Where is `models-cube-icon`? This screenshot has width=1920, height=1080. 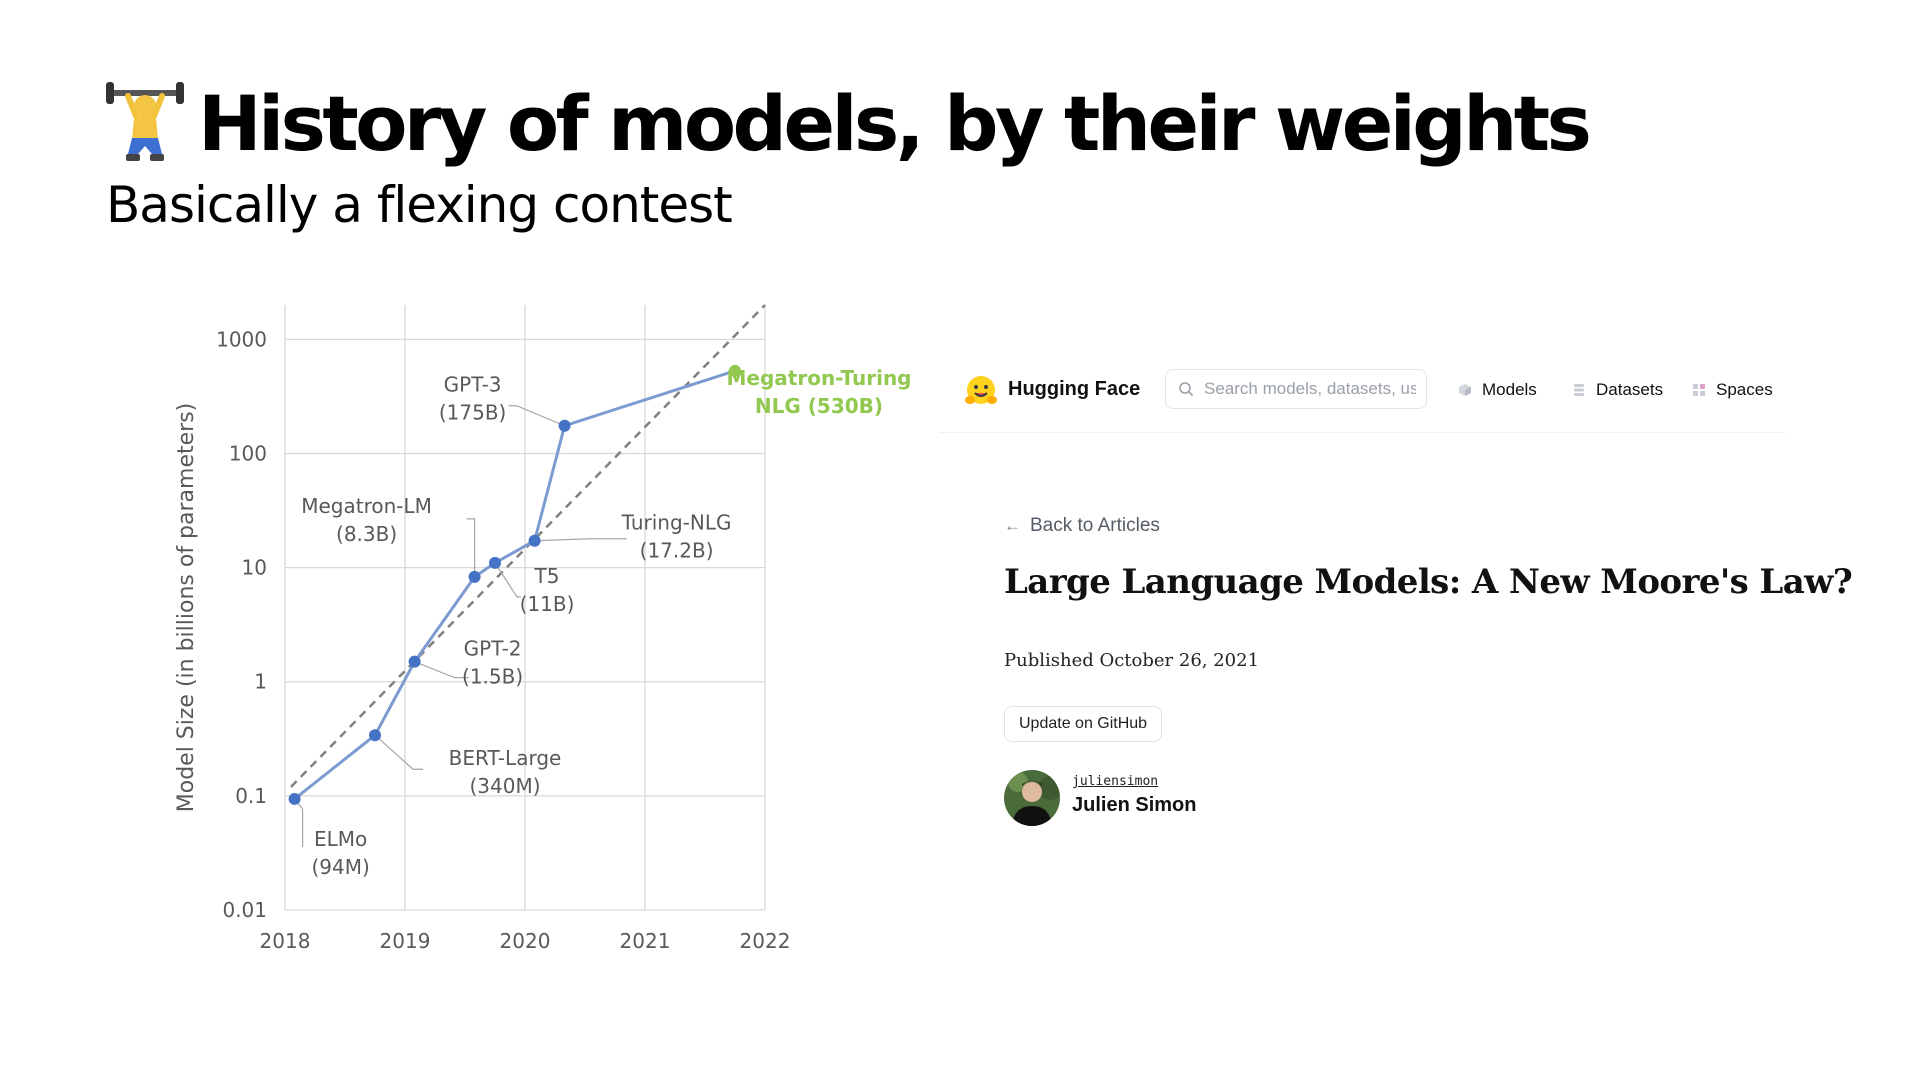
models-cube-icon is located at coordinates (1465, 390).